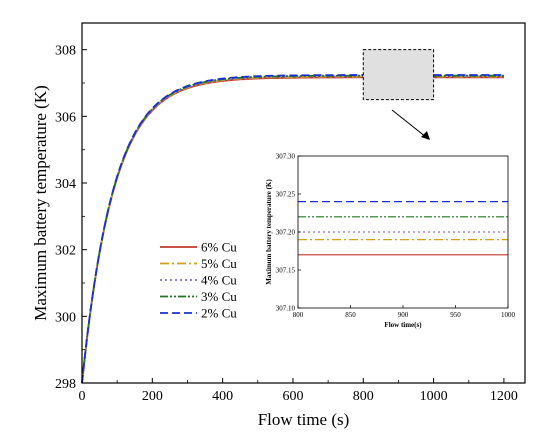 Image resolution: width=550 pixels, height=439 pixels. What do you see at coordinates (65, 184) in the screenshot?
I see `main-y-tick-label: 304` at bounding box center [65, 184].